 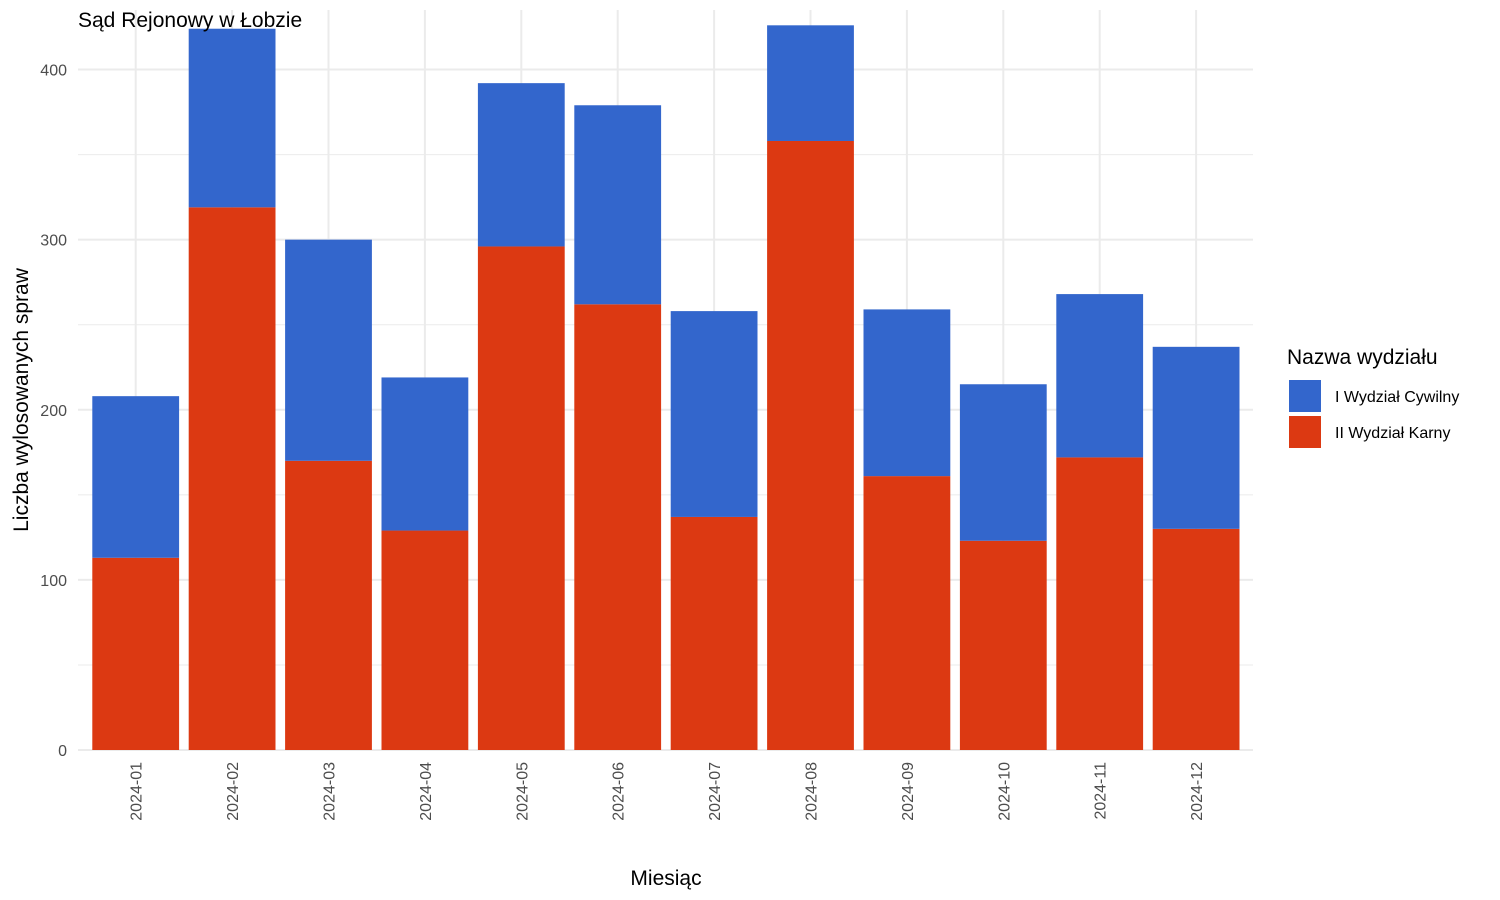 I want to click on legend-label: I Wydział Cywilny, so click(x=1397, y=397).